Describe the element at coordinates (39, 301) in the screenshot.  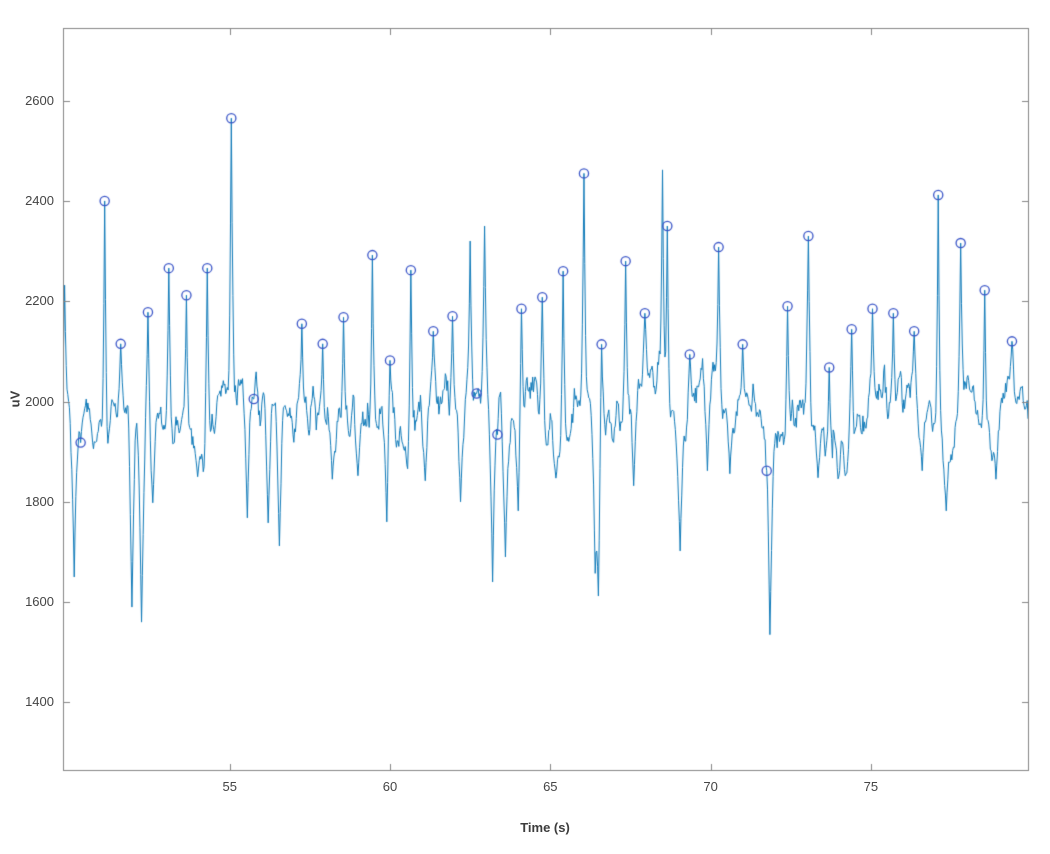
I see `y-tick-label: 2200` at that location.